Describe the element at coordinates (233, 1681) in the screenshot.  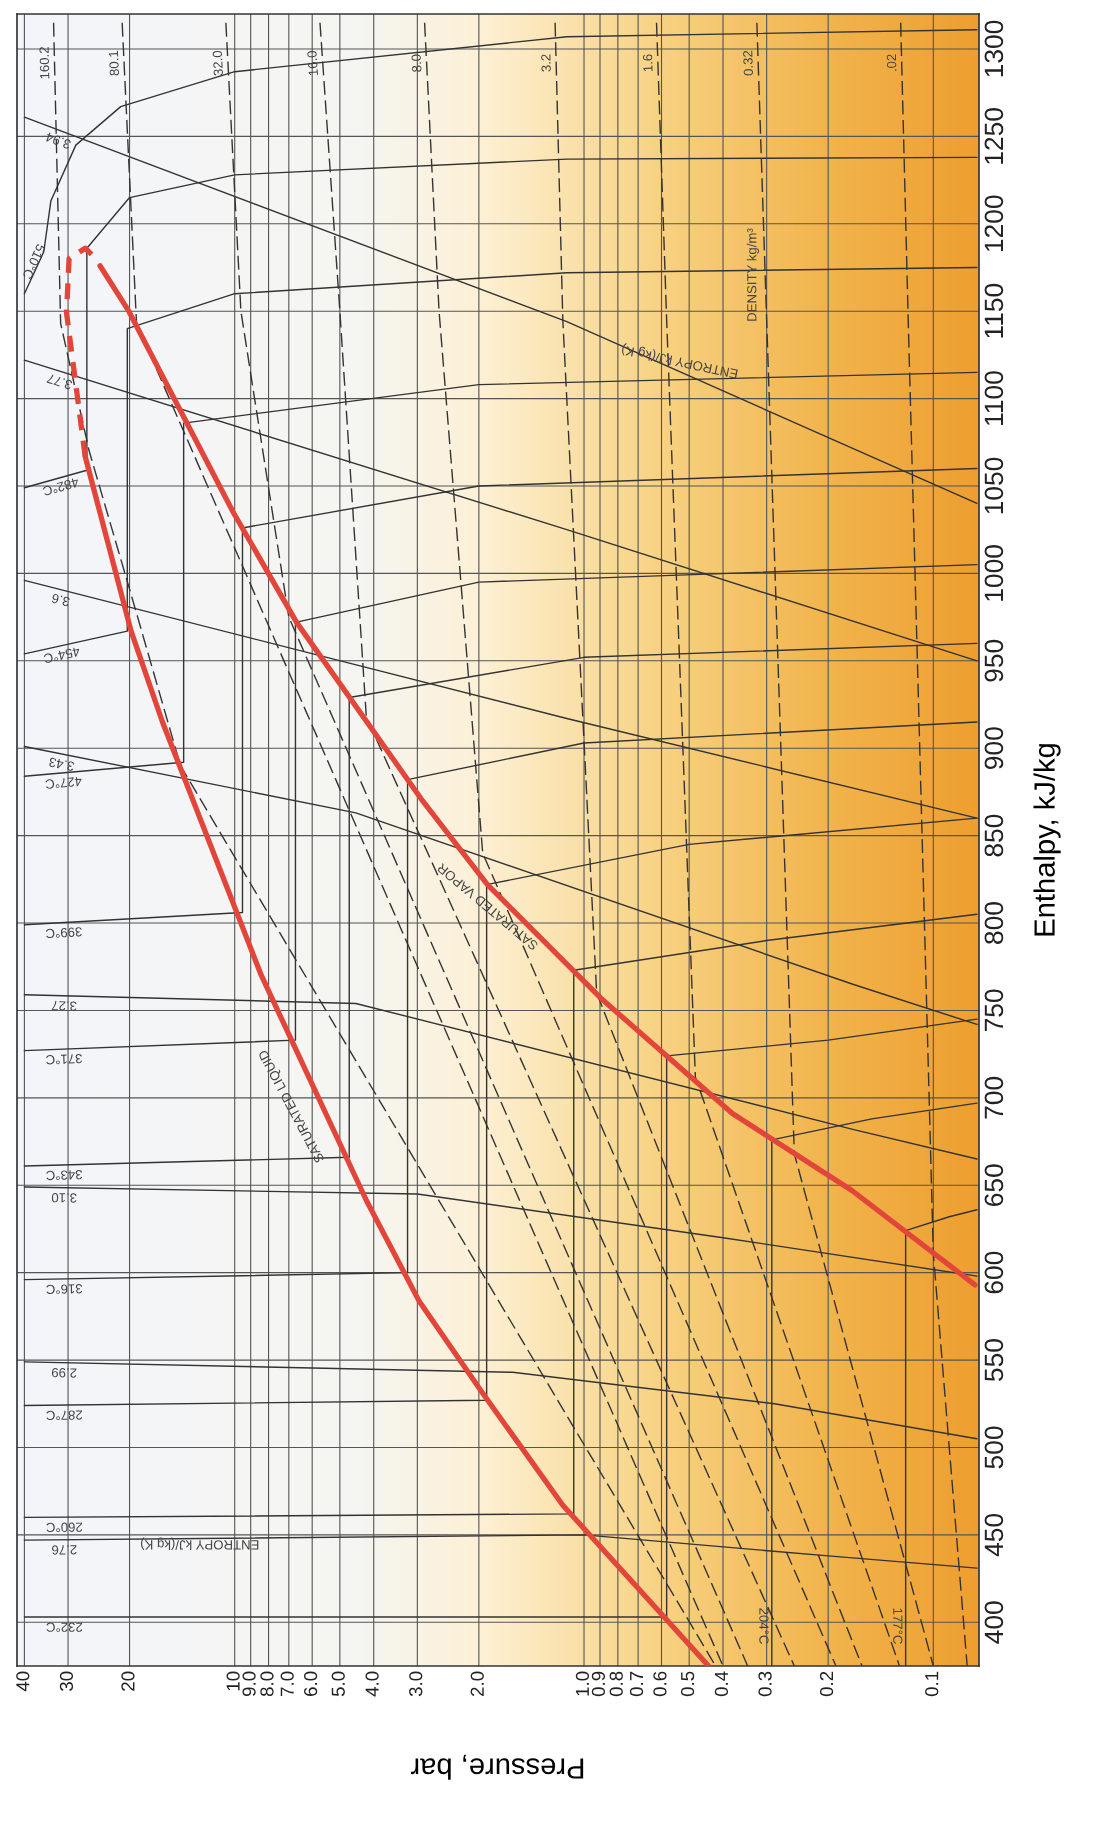
I see `x-tick-label: 10` at that location.